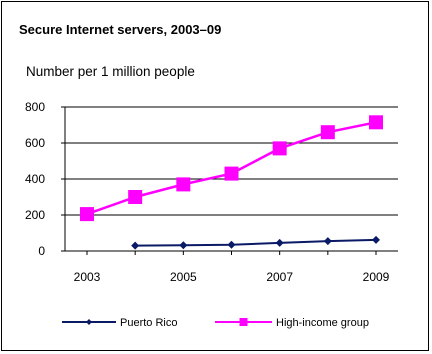 Image resolution: width=432 pixels, height=354 pixels. I want to click on chart-subtitle: Number per 1 million people, so click(110, 71).